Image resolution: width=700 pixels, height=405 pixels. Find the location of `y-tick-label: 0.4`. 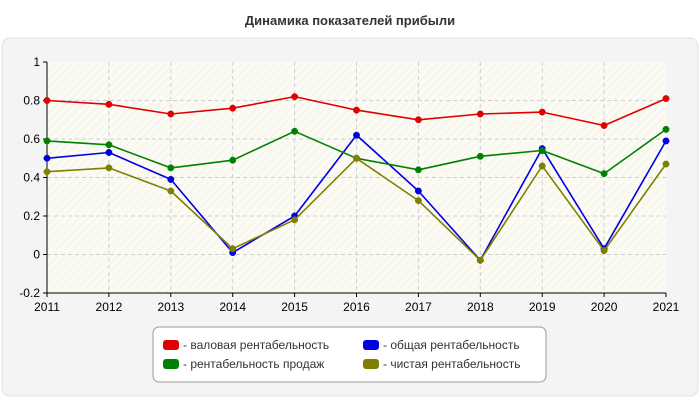

y-tick-label: 0.4 is located at coordinates (31, 178).